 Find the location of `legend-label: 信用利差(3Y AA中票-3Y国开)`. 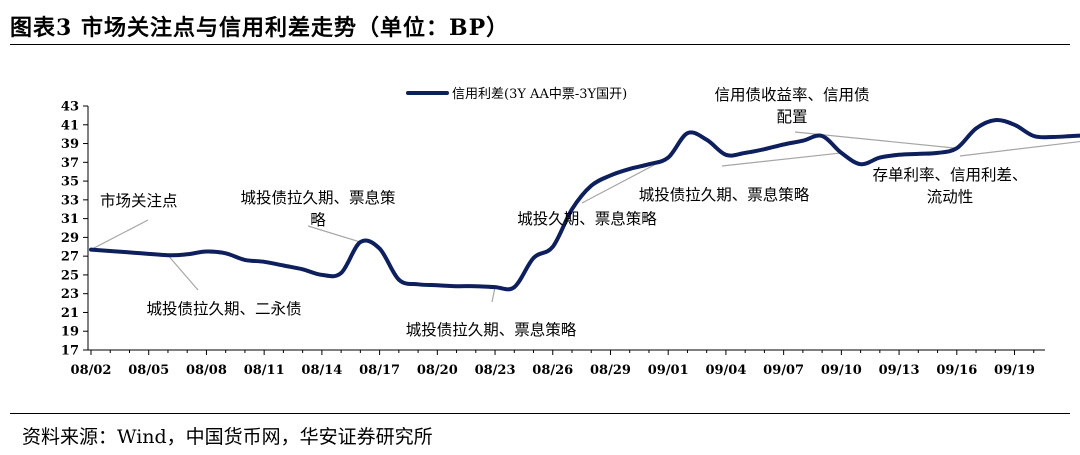

legend-label: 信用利差(3Y AA中票-3Y国开) is located at coordinates (539, 94).